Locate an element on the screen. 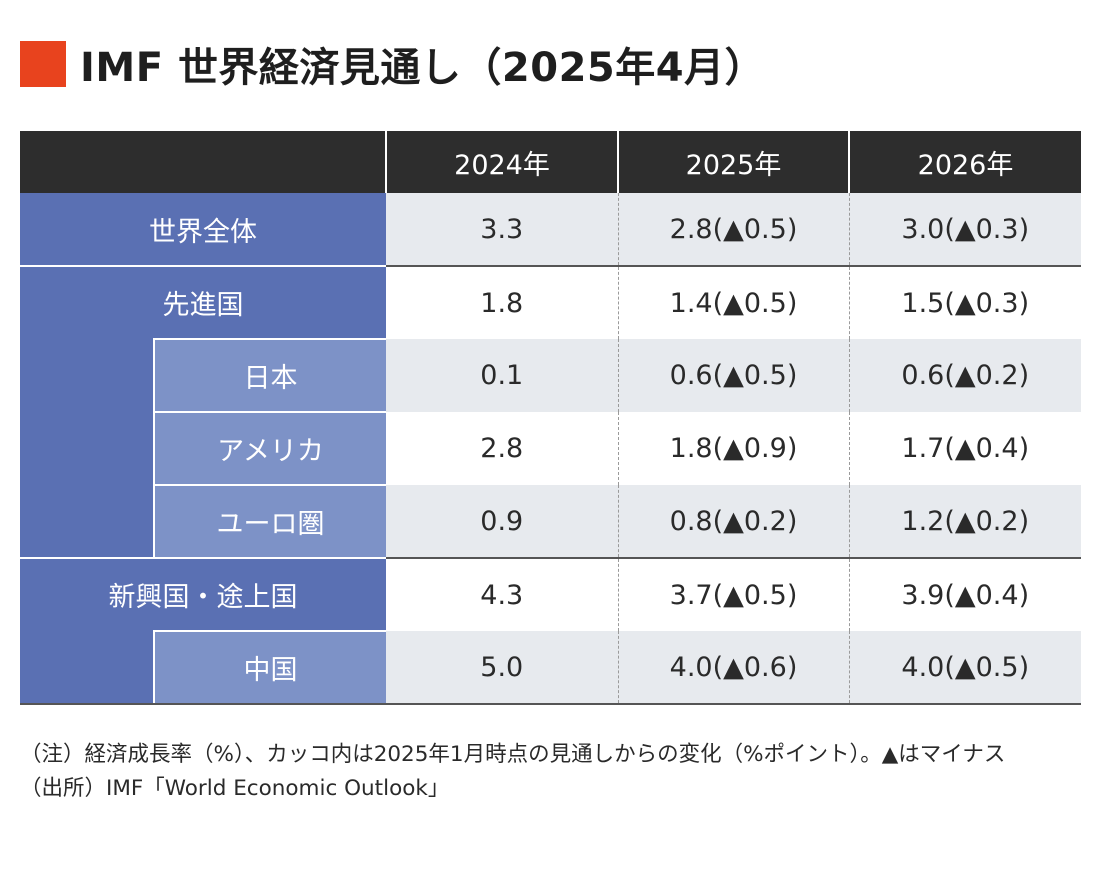  table-cell: 2.8(▲0.5) is located at coordinates (733, 229).